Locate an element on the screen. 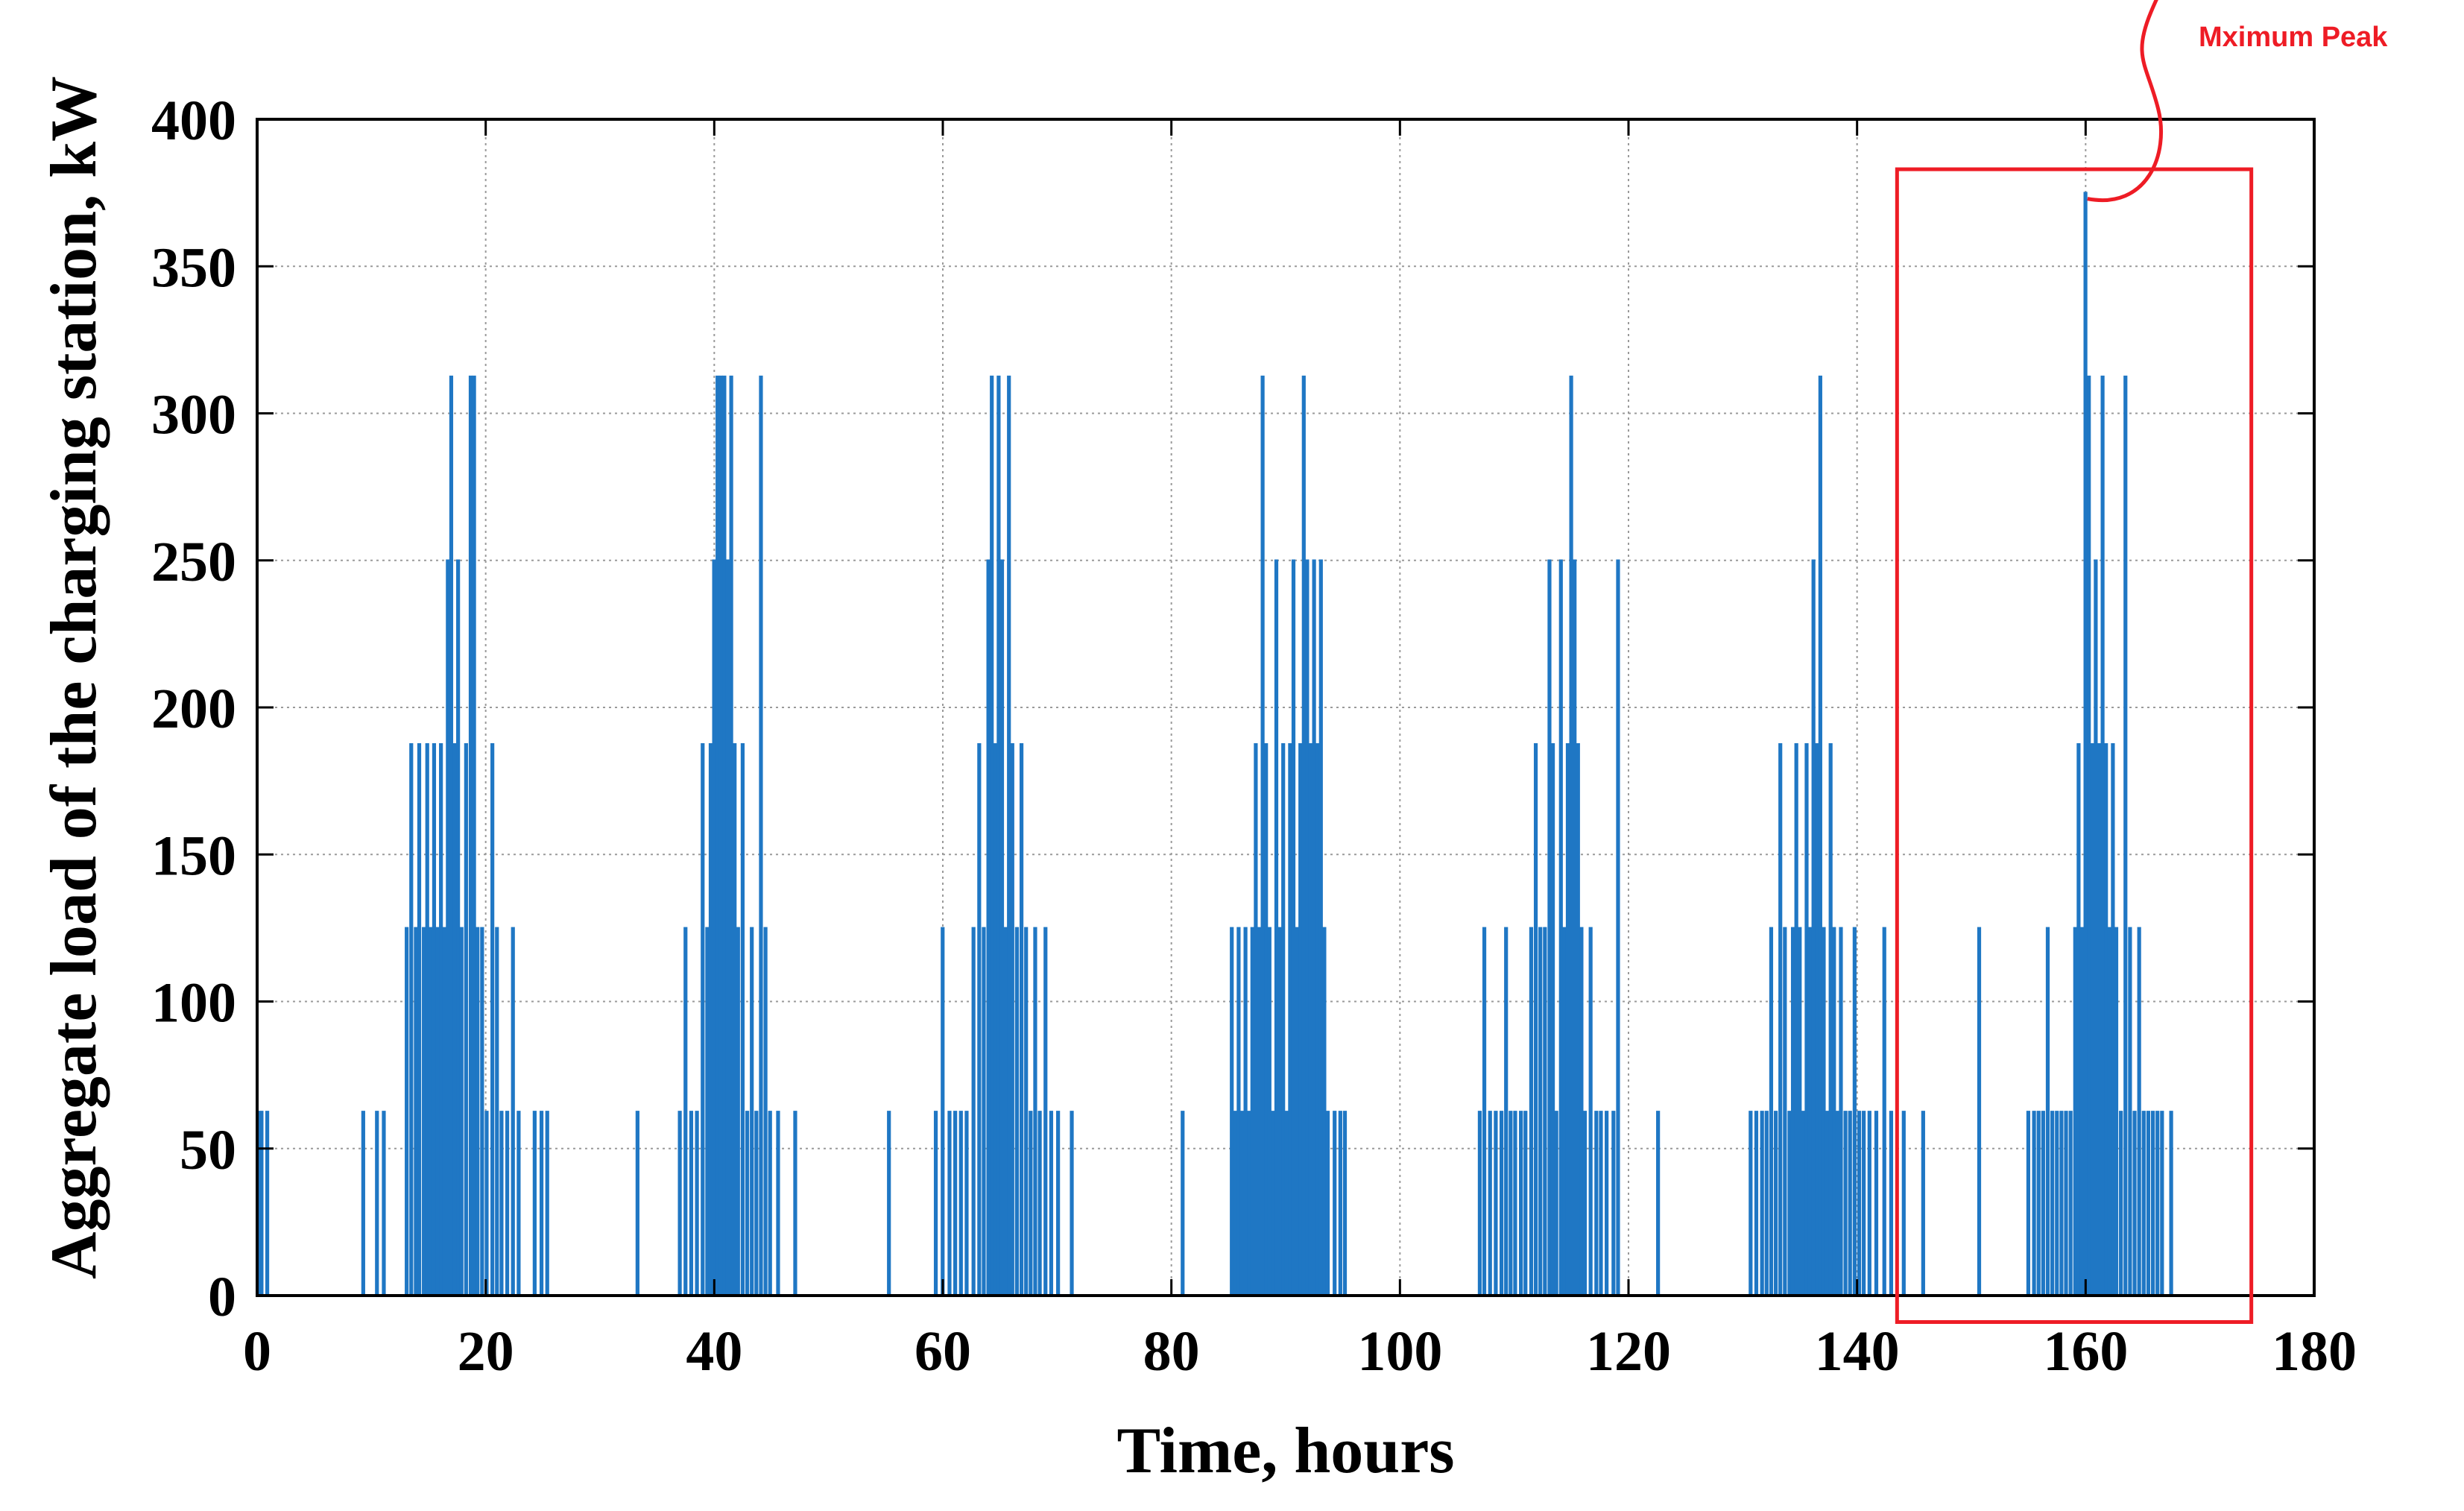 The height and width of the screenshot is (1511, 2464). y-tick-label: 250 is located at coordinates (193, 562).